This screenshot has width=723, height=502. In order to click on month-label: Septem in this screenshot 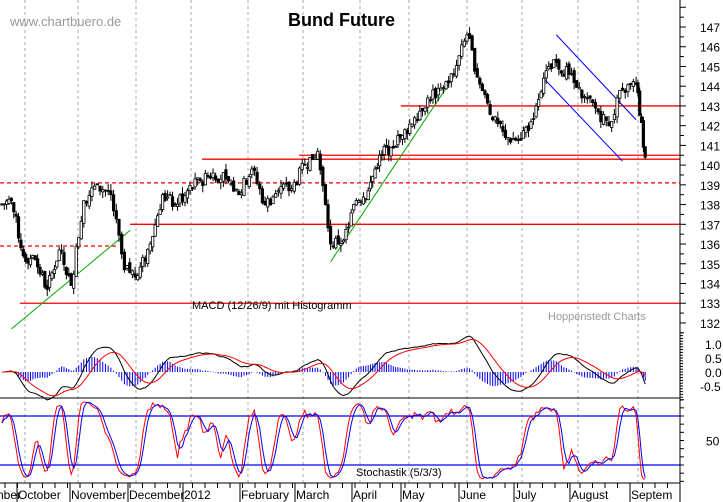, I will do `click(651, 495)`.